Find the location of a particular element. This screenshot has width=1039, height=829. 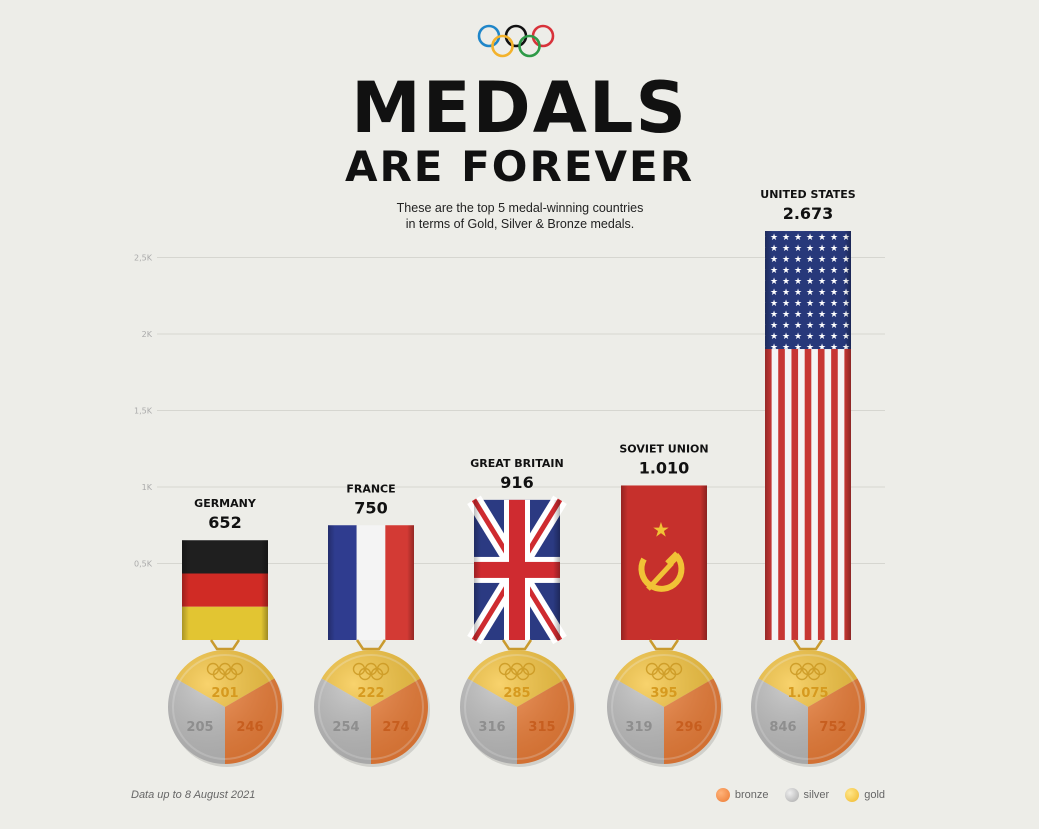

gold-count: 285 is located at coordinates (516, 693).